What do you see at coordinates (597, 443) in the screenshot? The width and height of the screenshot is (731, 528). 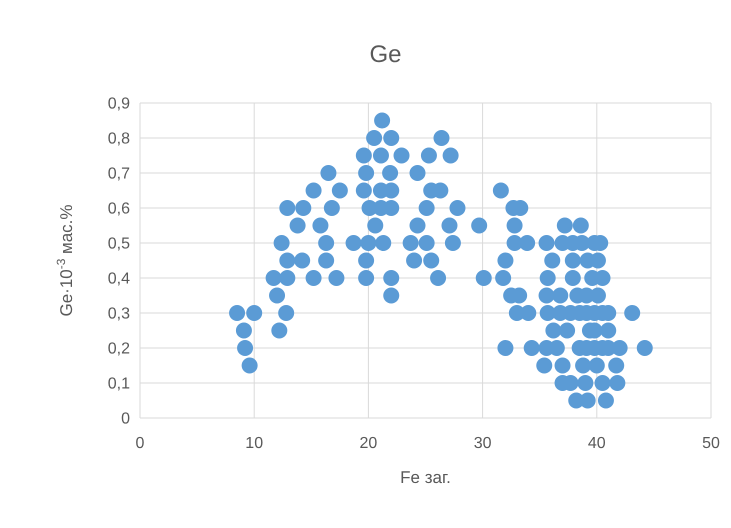 I see `x-tick-label: 40` at bounding box center [597, 443].